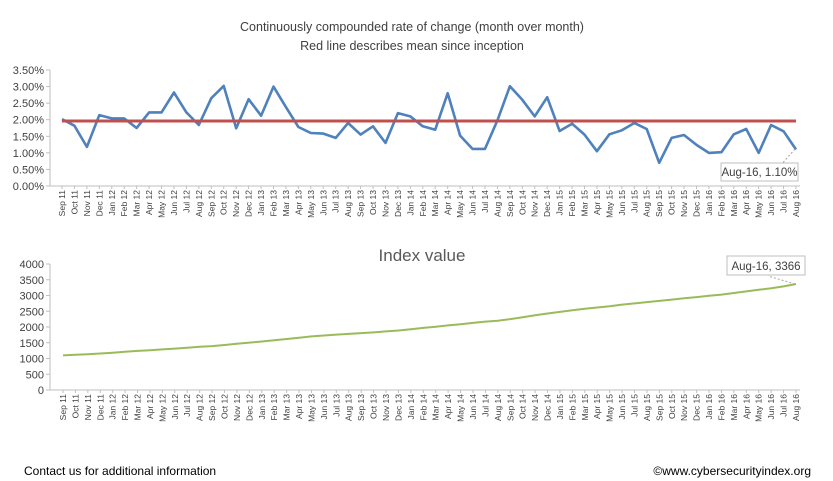 This screenshot has width=833, height=481. I want to click on x-tick-label: Dec 14, so click(547, 203).